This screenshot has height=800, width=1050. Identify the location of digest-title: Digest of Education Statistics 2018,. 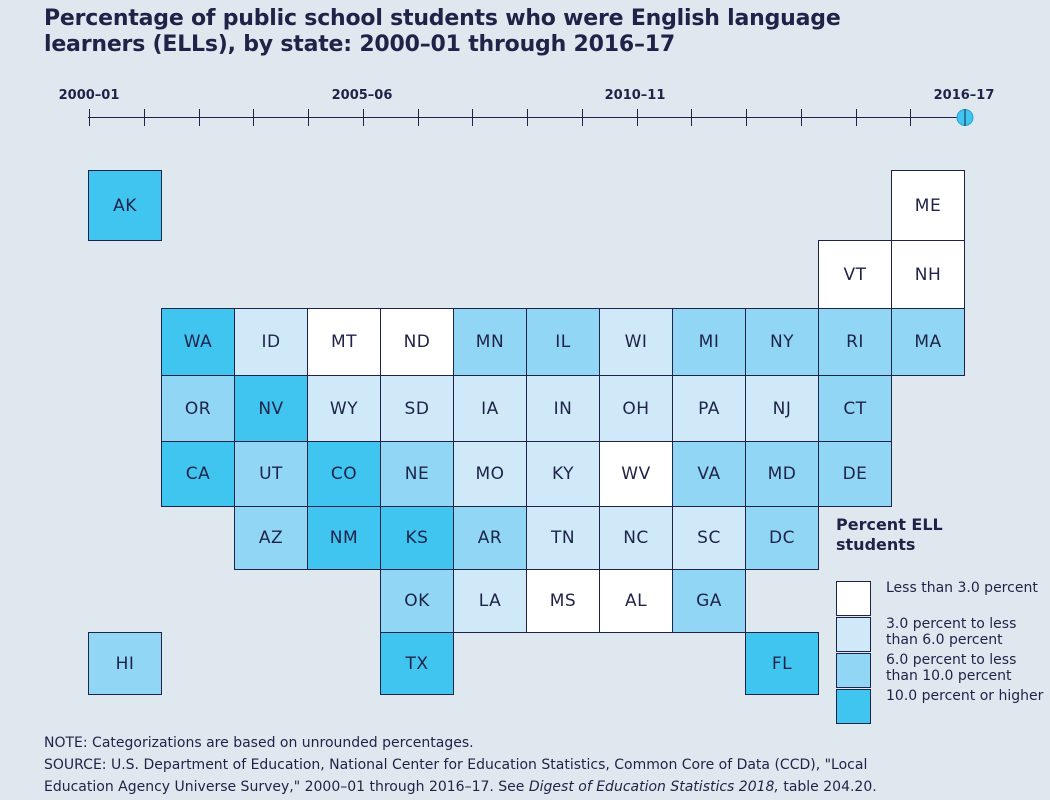
(653, 787).